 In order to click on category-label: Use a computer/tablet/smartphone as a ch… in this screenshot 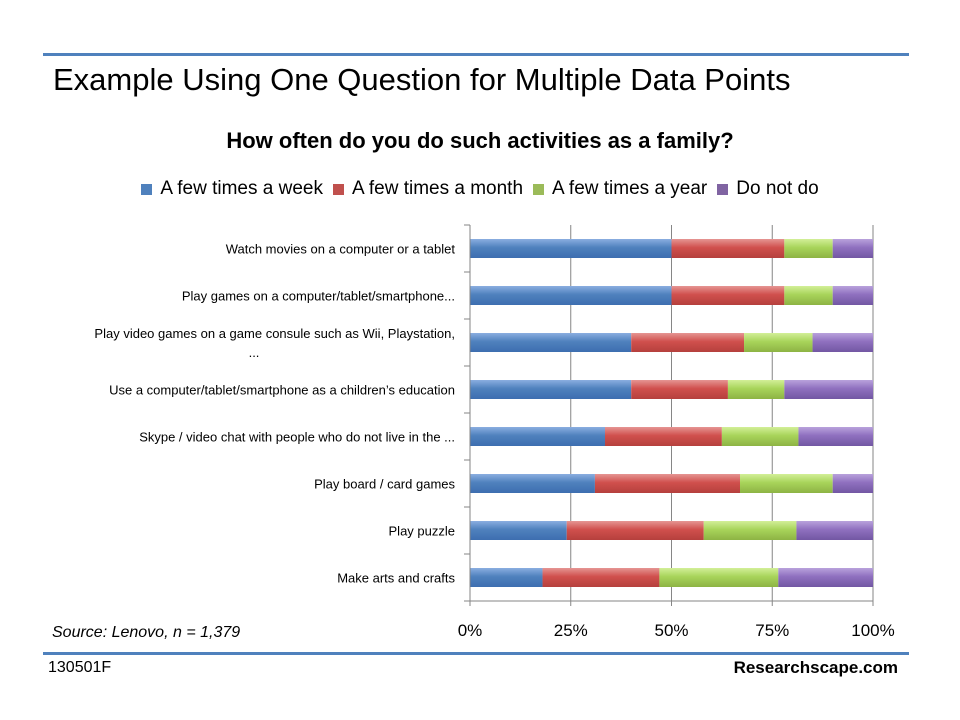, I will do `click(282, 390)`.